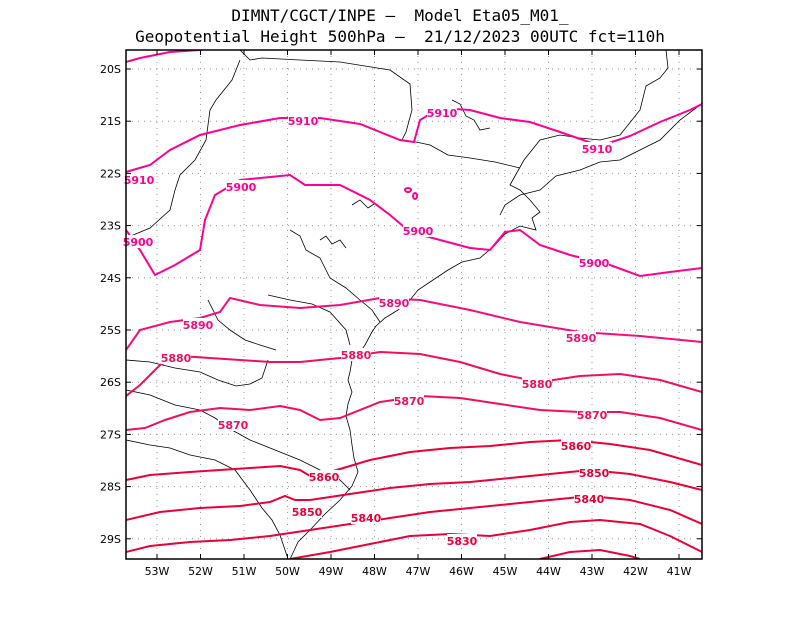 The height and width of the screenshot is (618, 800). I want to click on border-mg-rj, so click(600, 160).